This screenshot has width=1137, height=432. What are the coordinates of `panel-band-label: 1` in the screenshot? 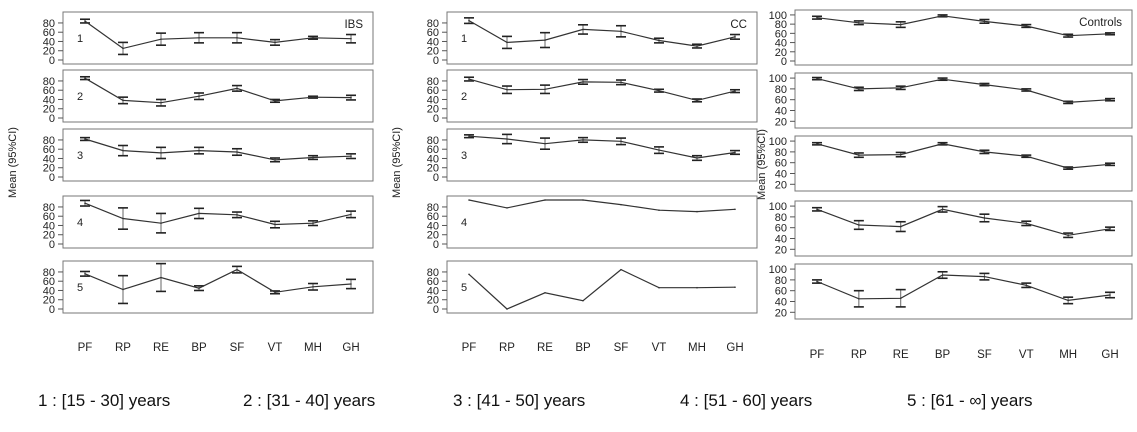 It's located at (80, 39).